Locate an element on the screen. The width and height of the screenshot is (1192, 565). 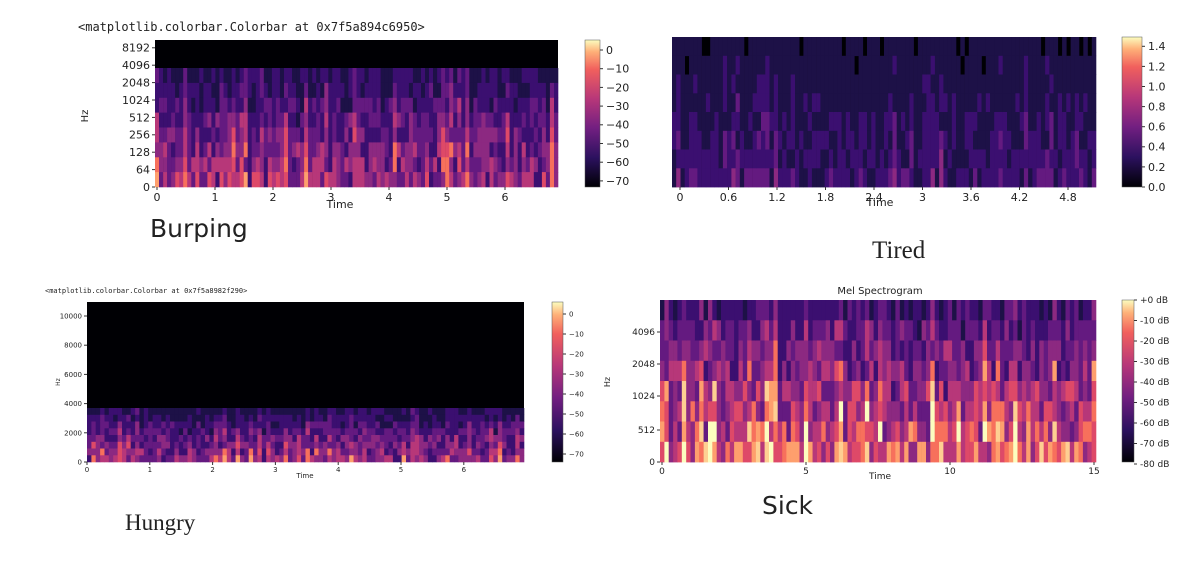
colorbar-tick-label: 1.2 is located at coordinates (1157, 66).